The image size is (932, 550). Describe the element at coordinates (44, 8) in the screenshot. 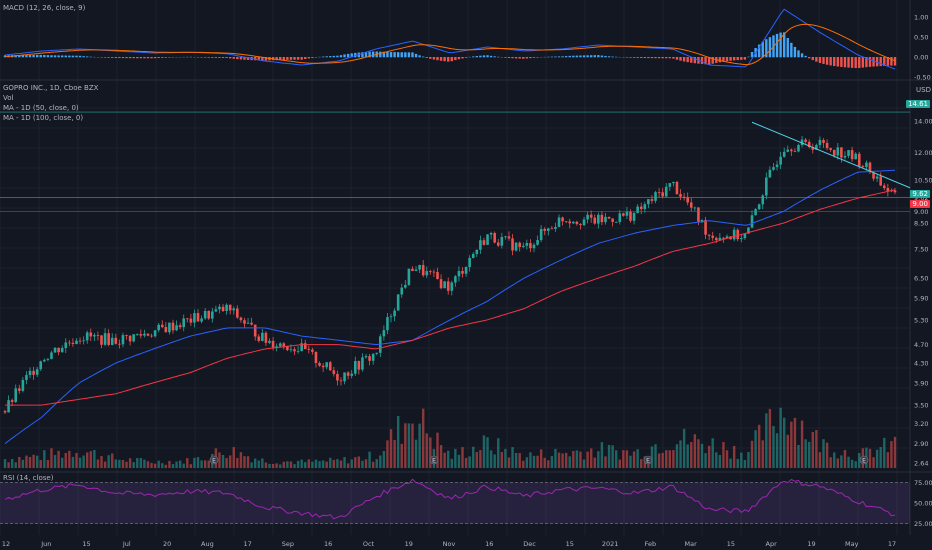

I see `macd-title: MACD (12, 26, close, 9)` at that location.